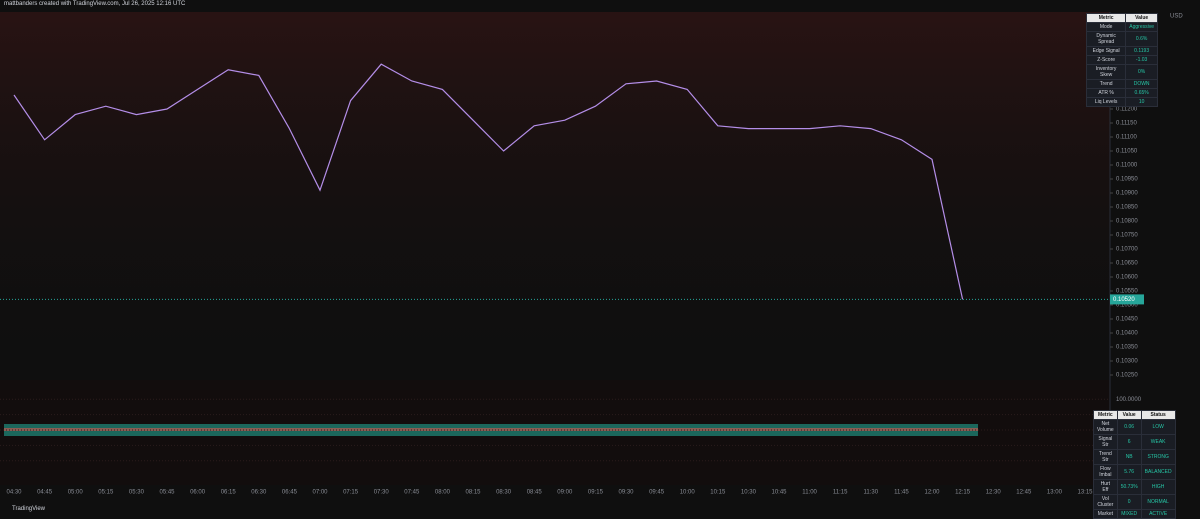  I want to click on header-row: Metric Value, so click(1121, 18).